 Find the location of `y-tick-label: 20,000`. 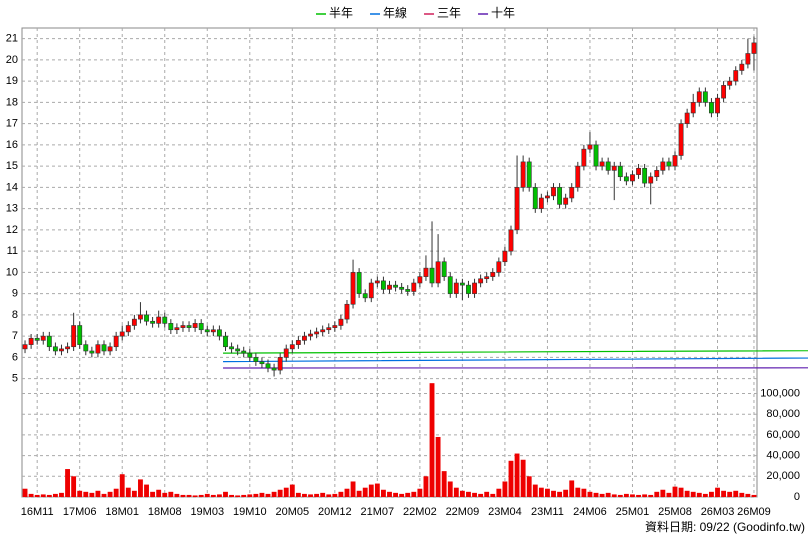

y-tick-label: 20,000 is located at coordinates (783, 476).